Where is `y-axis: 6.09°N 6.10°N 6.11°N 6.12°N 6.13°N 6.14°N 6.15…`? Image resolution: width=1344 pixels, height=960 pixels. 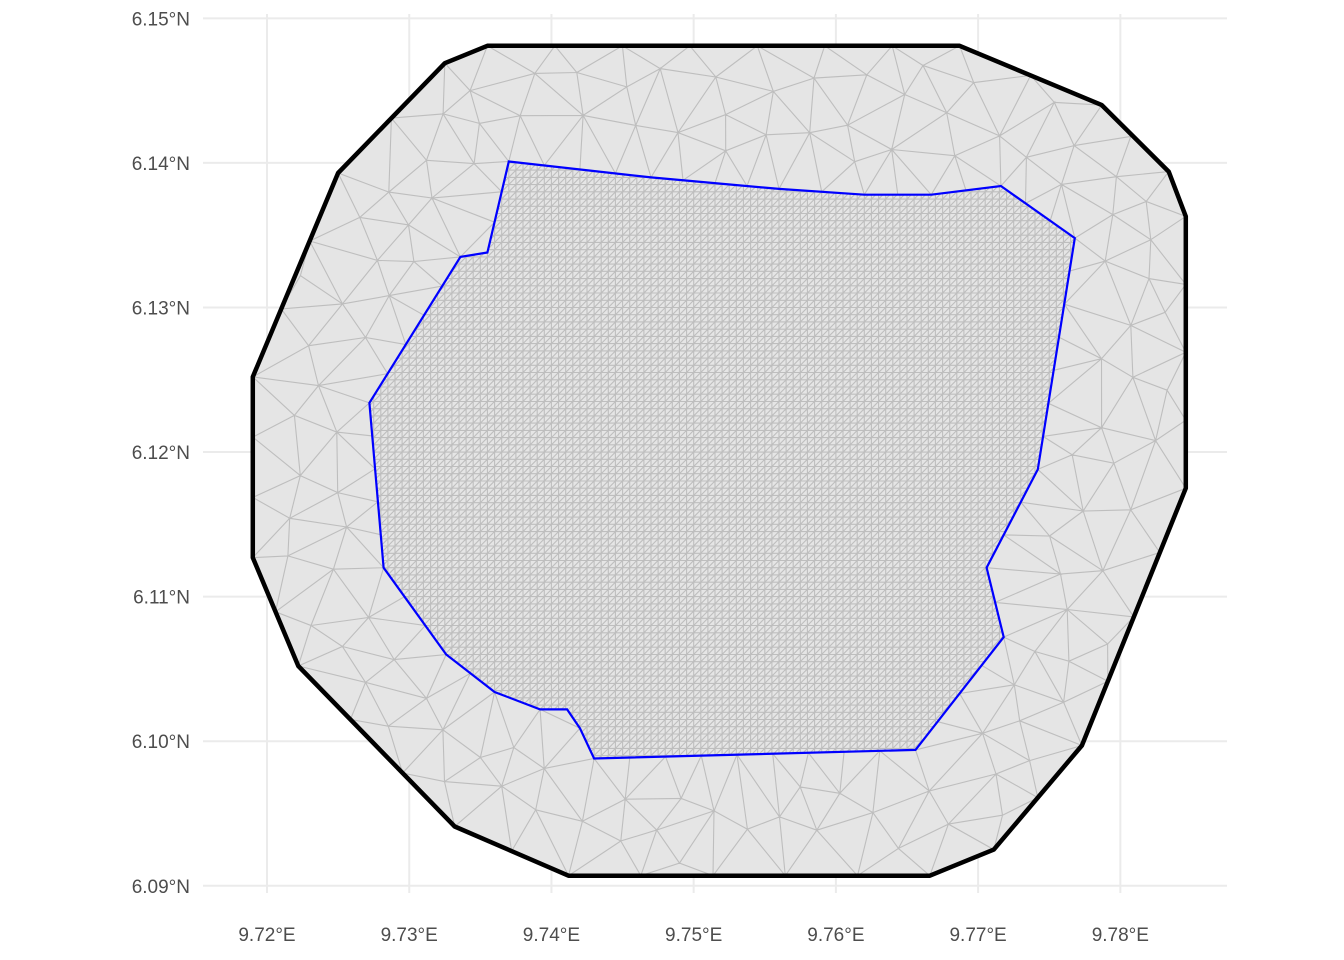 y-axis: 6.09°N 6.10°N 6.11°N 6.12°N 6.13°N 6.14°N 6.15… is located at coordinates (161, 453).